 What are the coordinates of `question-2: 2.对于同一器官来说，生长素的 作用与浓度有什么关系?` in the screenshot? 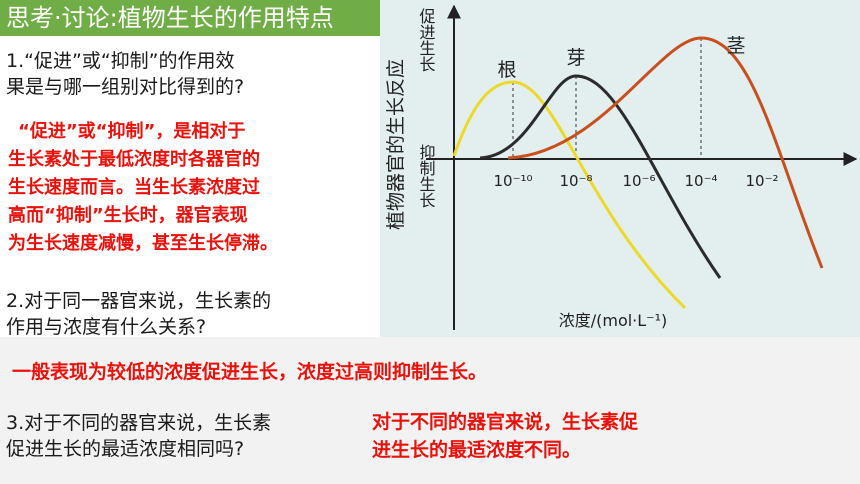 It's located at (138, 314).